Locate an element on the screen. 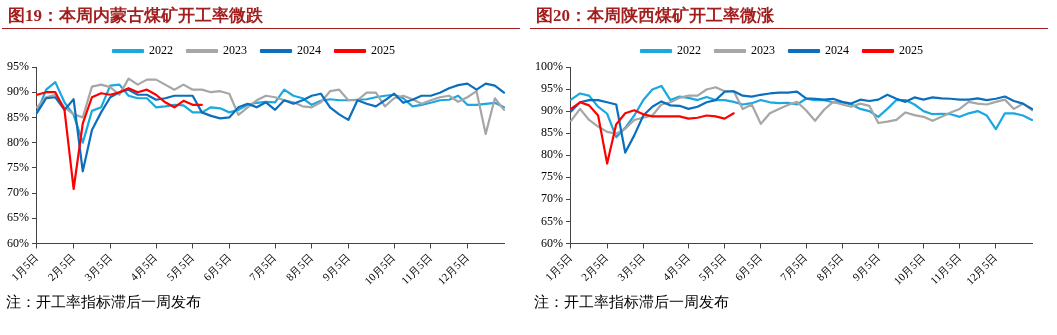  chart-title: 图19：本周内蒙古煤矿开工率微跌 is located at coordinates (261, 14).